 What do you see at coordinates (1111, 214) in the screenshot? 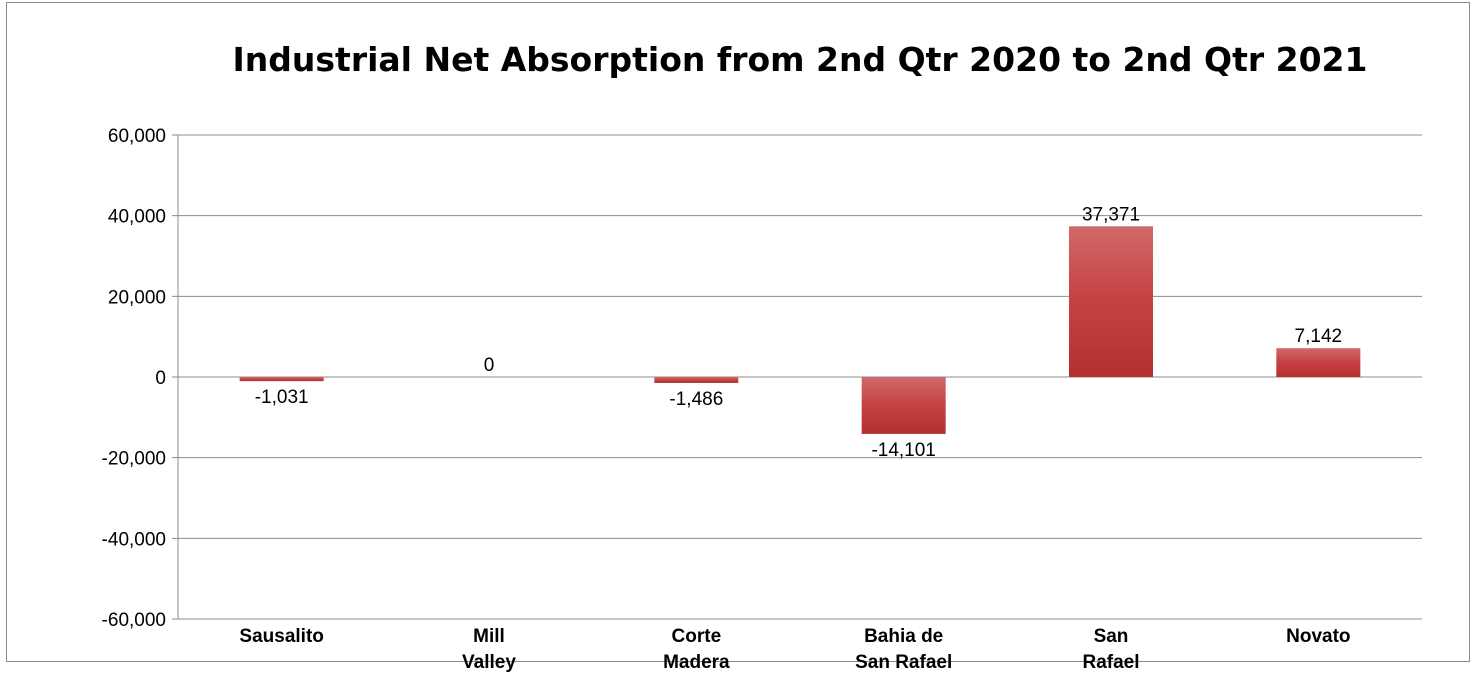
I see `data-label: 37,371` at bounding box center [1111, 214].